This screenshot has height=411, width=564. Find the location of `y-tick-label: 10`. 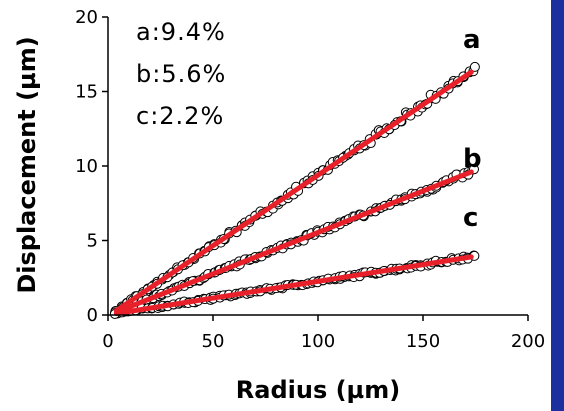

y-tick-label: 10 is located at coordinates (86, 166).